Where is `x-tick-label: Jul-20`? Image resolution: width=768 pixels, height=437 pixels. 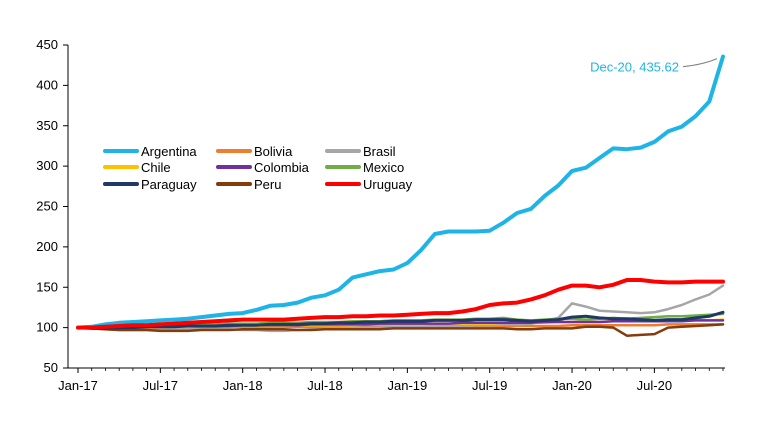 x-tick-label: Jul-20 is located at coordinates (654, 385).